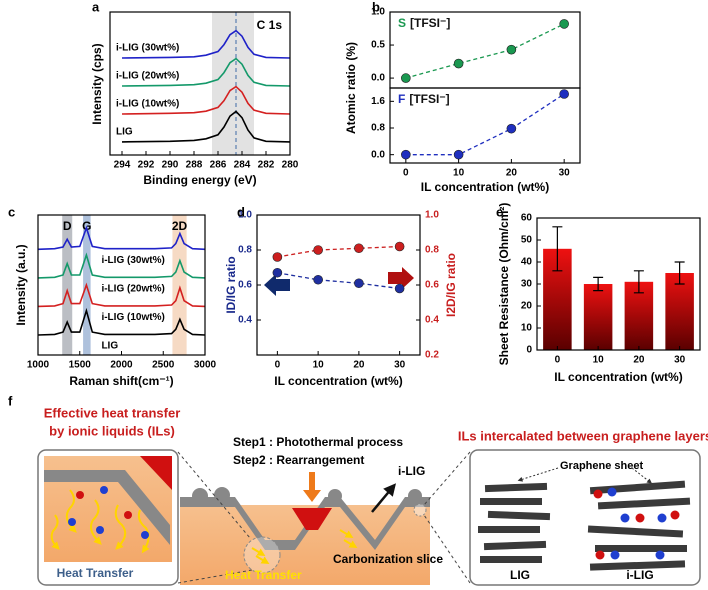 This screenshot has height=590, width=708. I want to click on product-label: i-LIG, so click(411, 471).